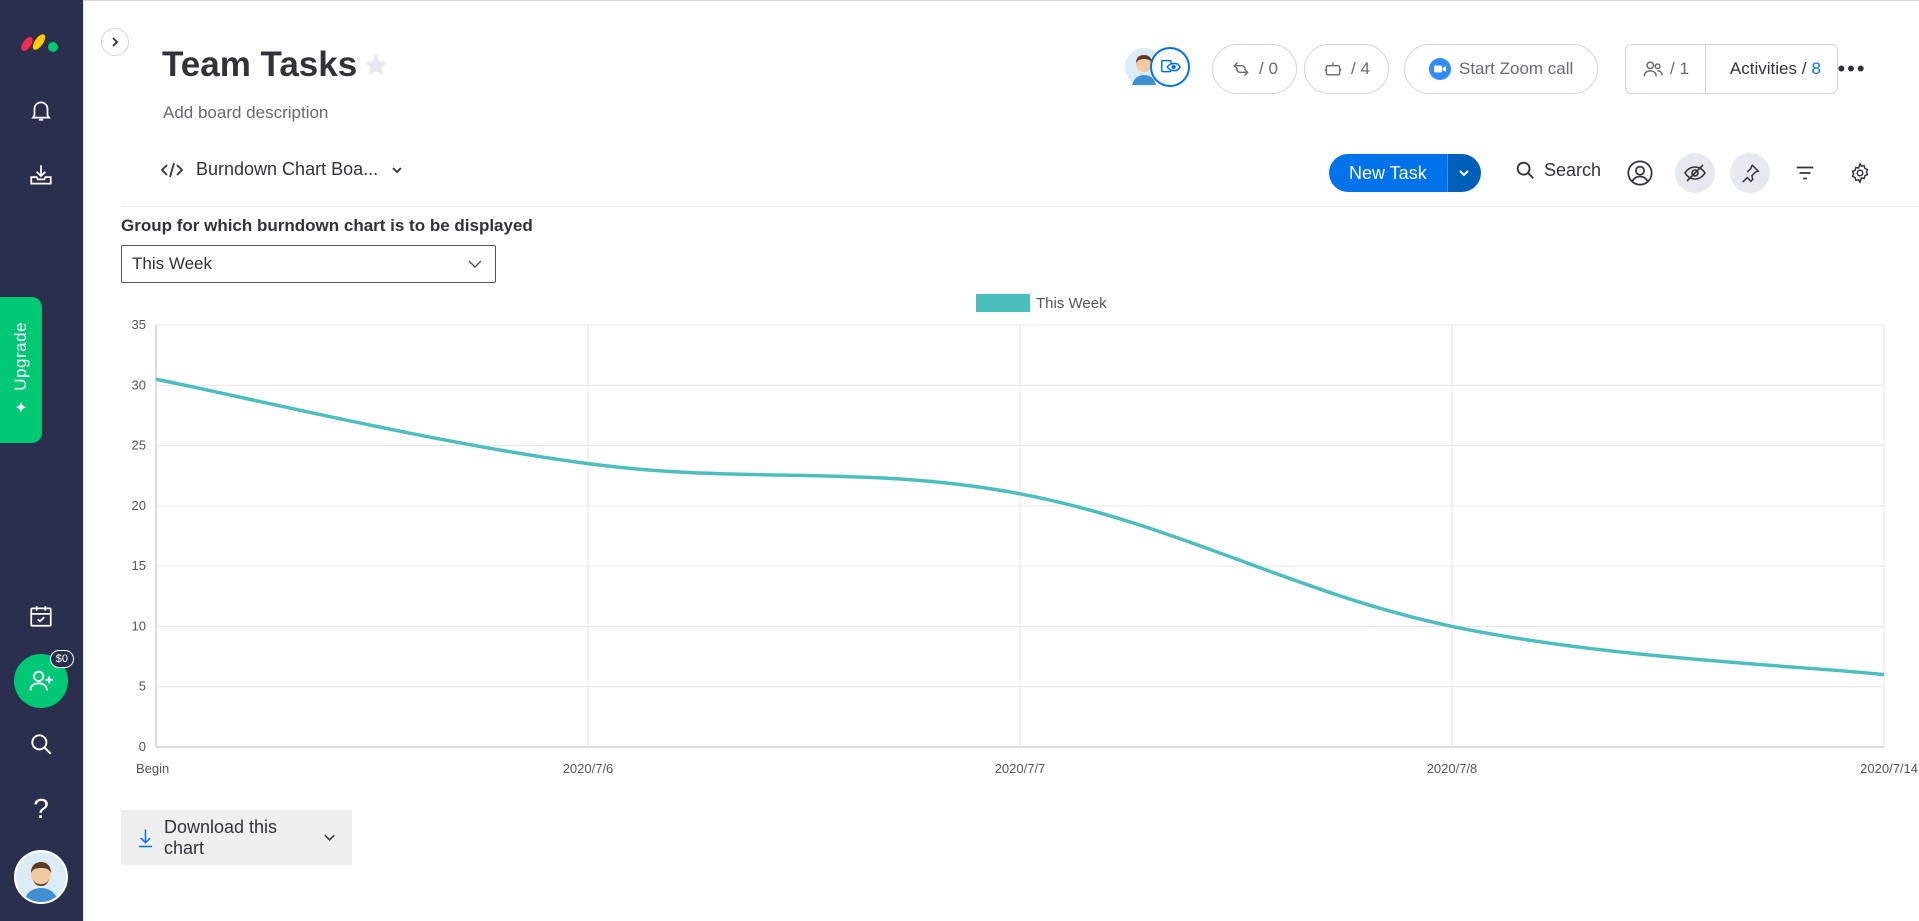  What do you see at coordinates (20, 356) in the screenshot?
I see `upgrade-label: Upgrade` at bounding box center [20, 356].